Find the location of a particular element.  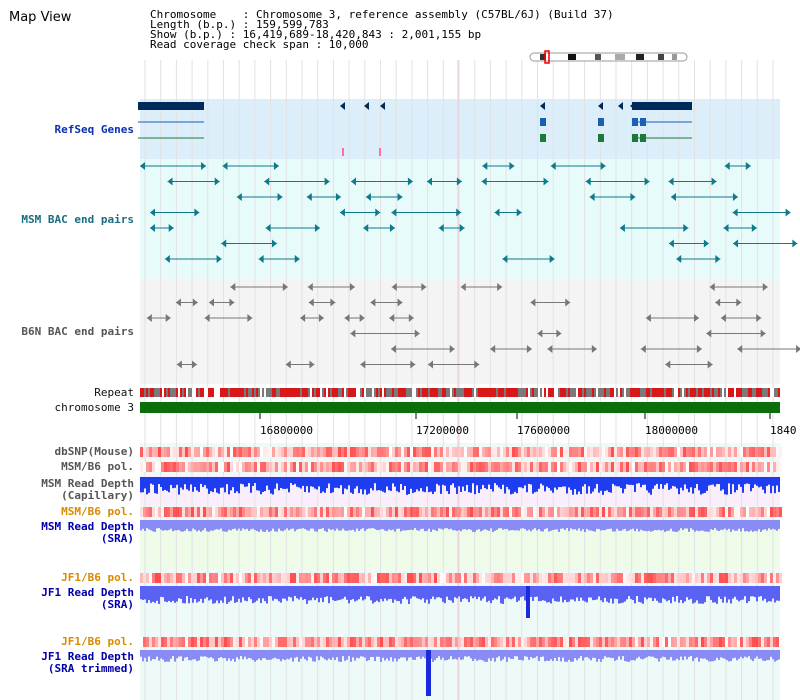

track-label-b6n-bac: B6N BAC end pairs is located at coordinates (77, 331).